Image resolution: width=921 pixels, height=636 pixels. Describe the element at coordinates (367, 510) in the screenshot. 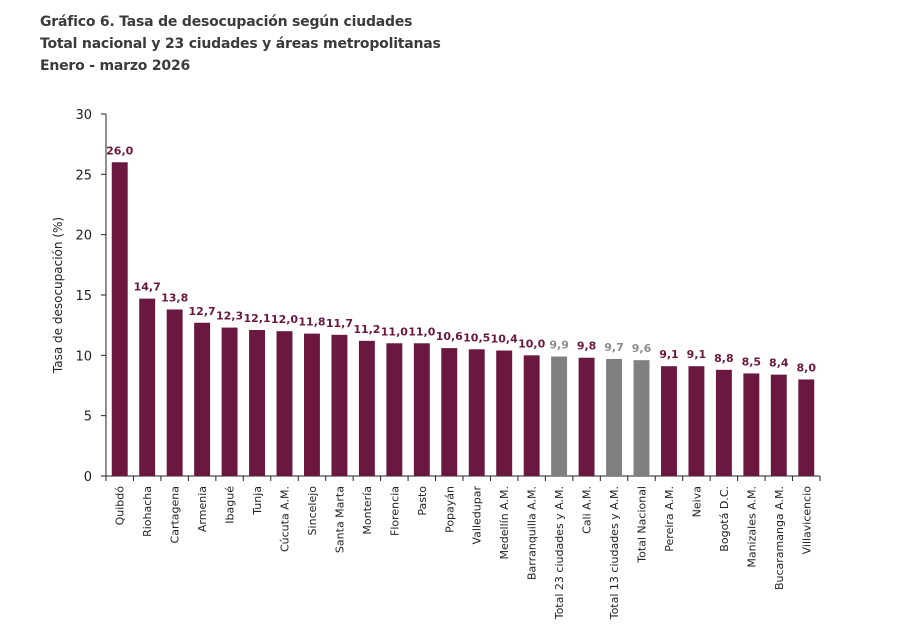

I see `category-label: Montería` at that location.